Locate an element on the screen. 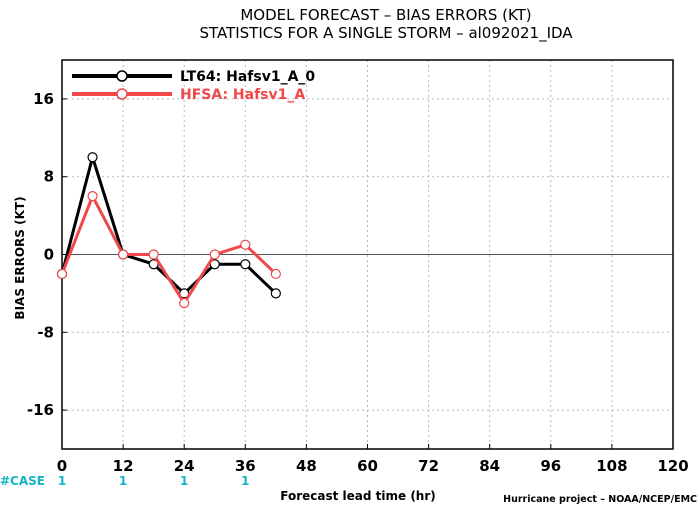 This screenshot has width=700, height=506. x-tick-label: 48 is located at coordinates (306, 466).